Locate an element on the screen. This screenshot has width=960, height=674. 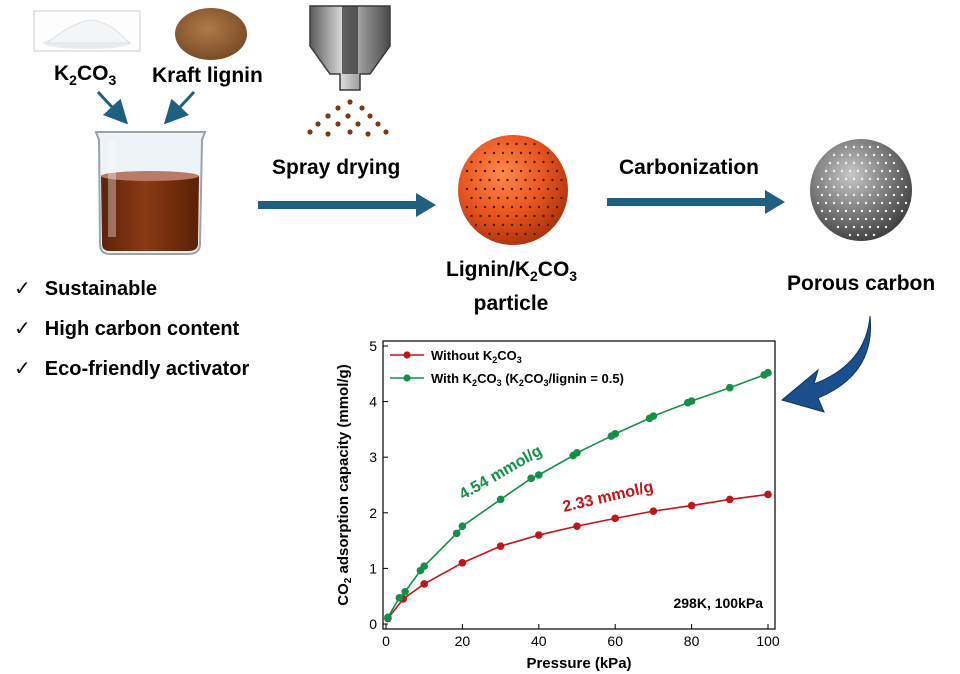
feature-item-high-carbon: ✓ High carbon content is located at coordinates (127, 329).